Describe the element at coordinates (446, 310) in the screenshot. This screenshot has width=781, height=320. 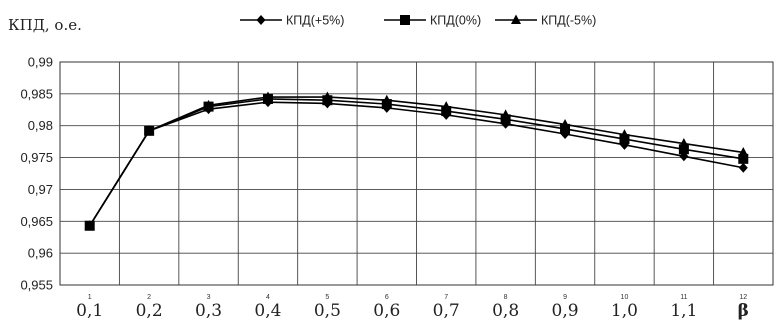
I see `x-tick-label: 0,7` at that location.